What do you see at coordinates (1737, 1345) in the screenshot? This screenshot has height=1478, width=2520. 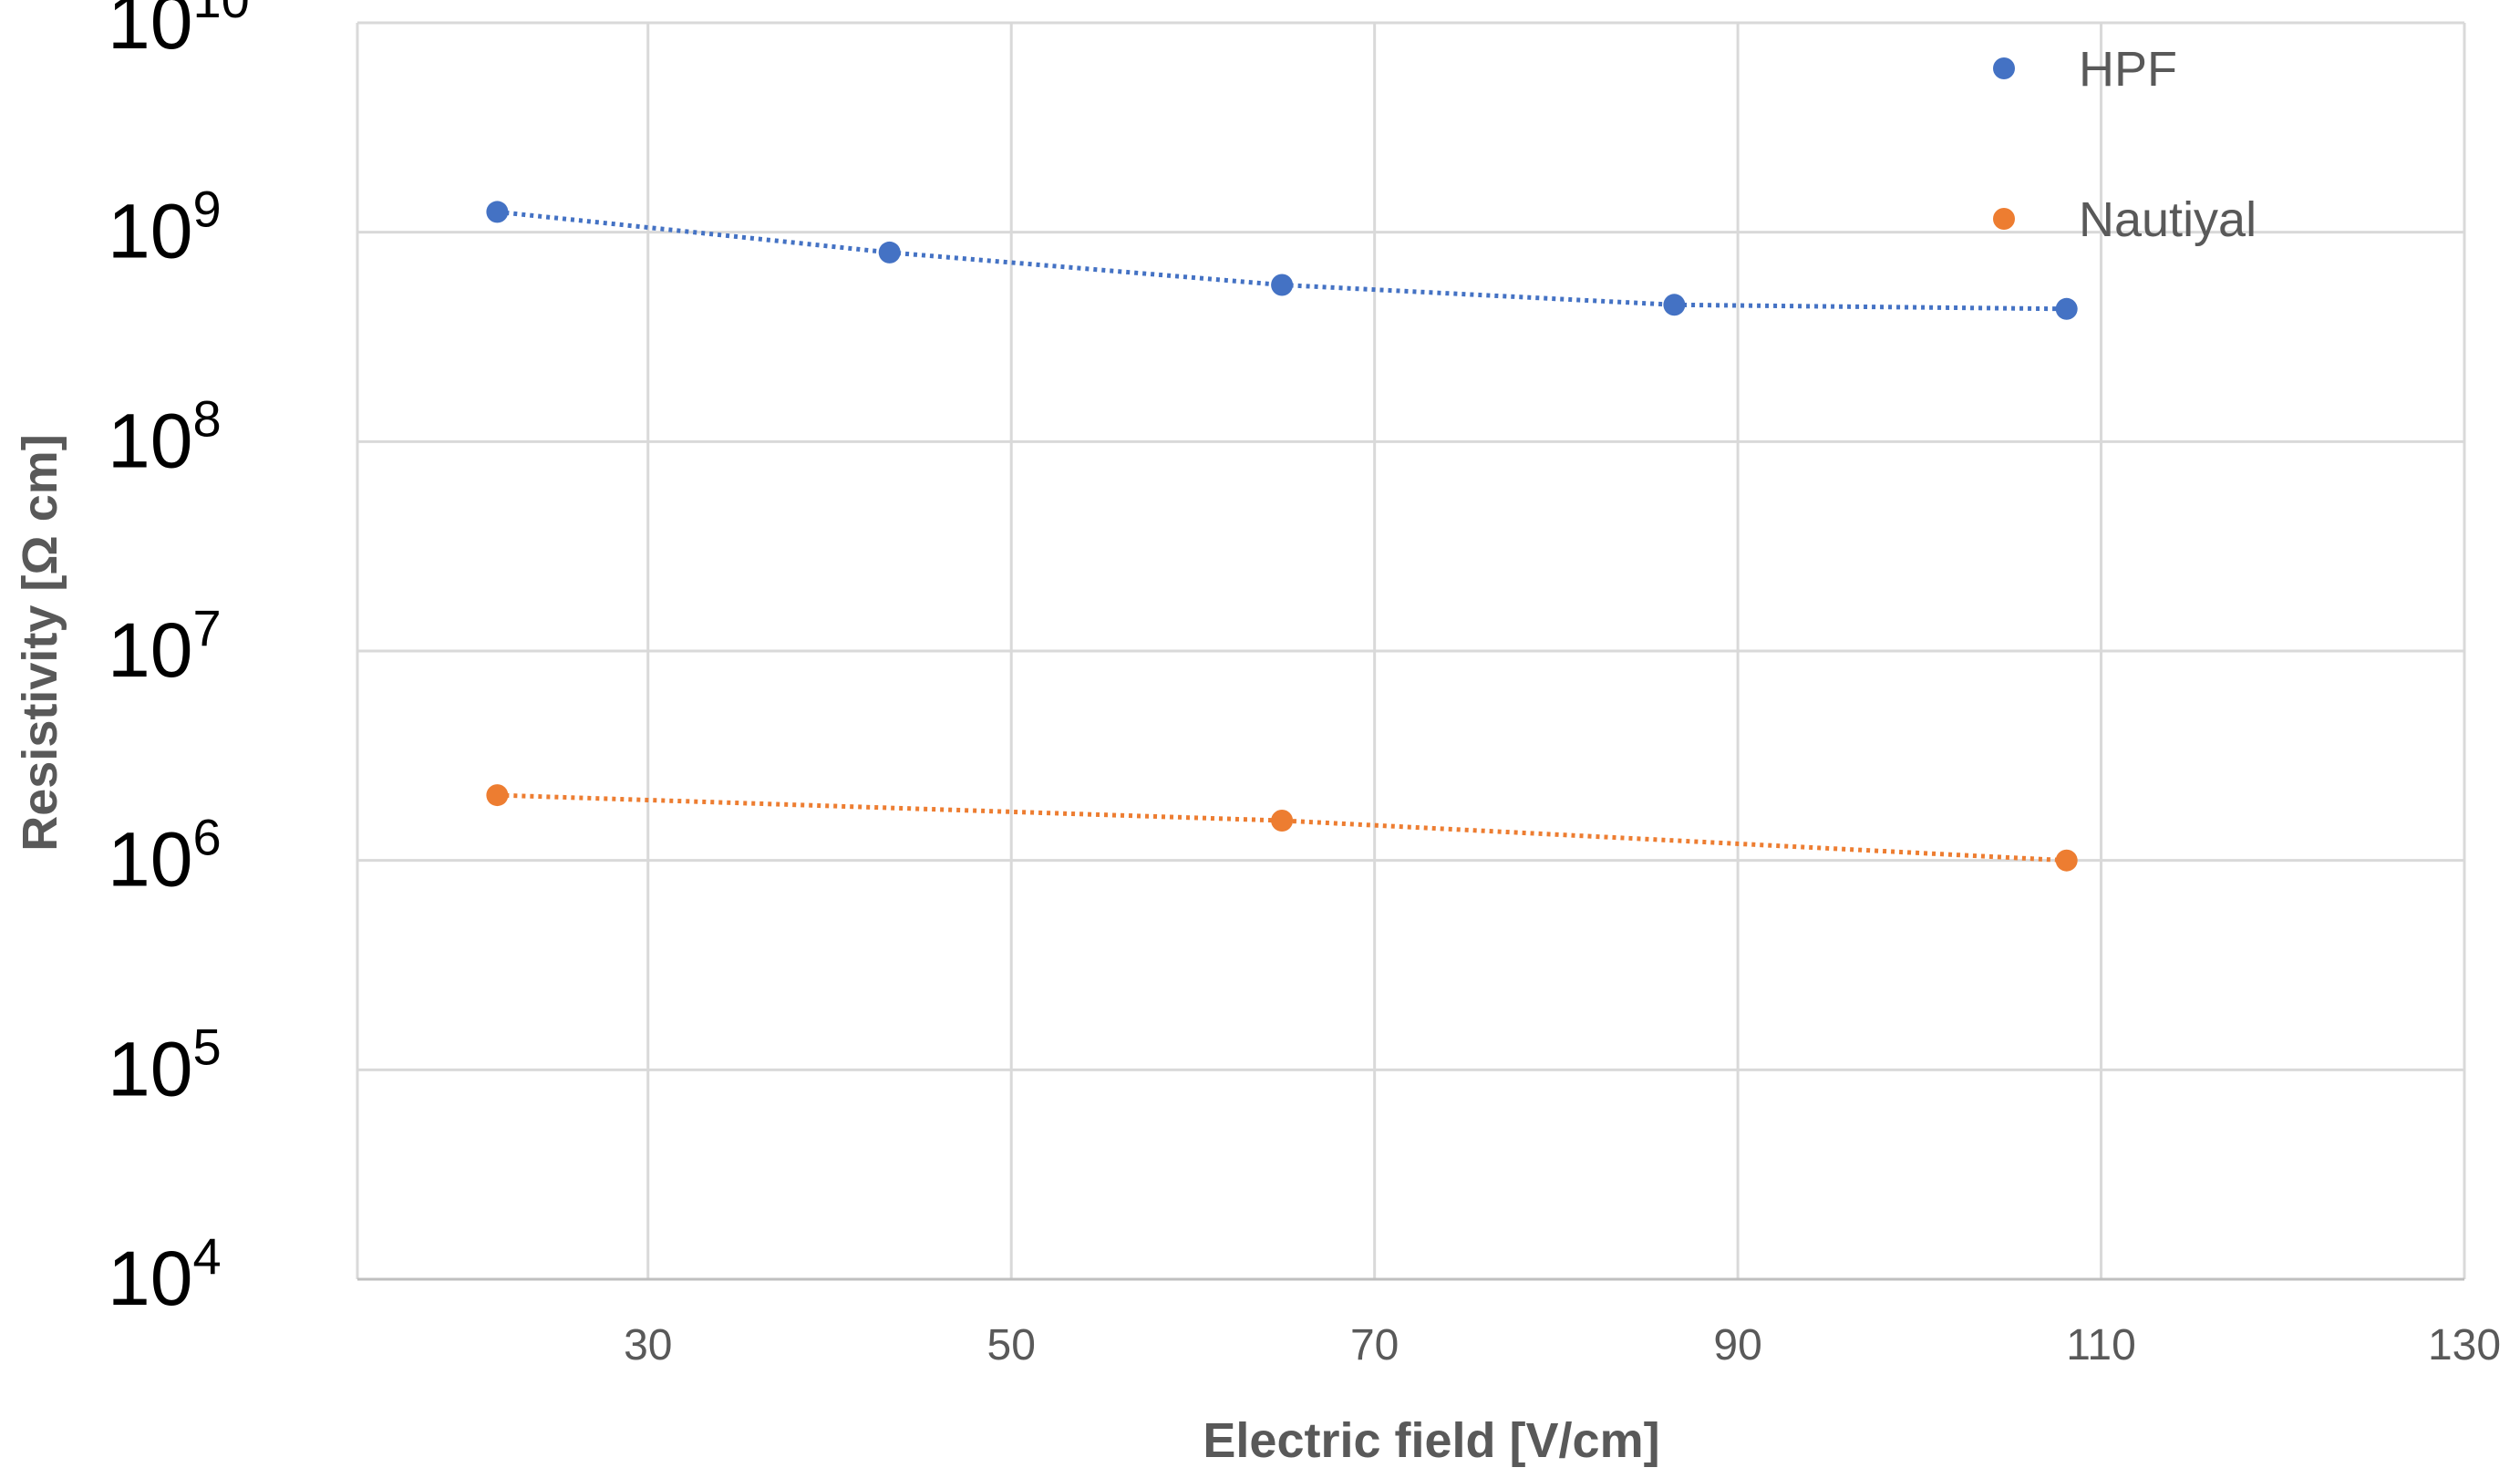 I see `x-tick-label: 90` at bounding box center [1737, 1345].